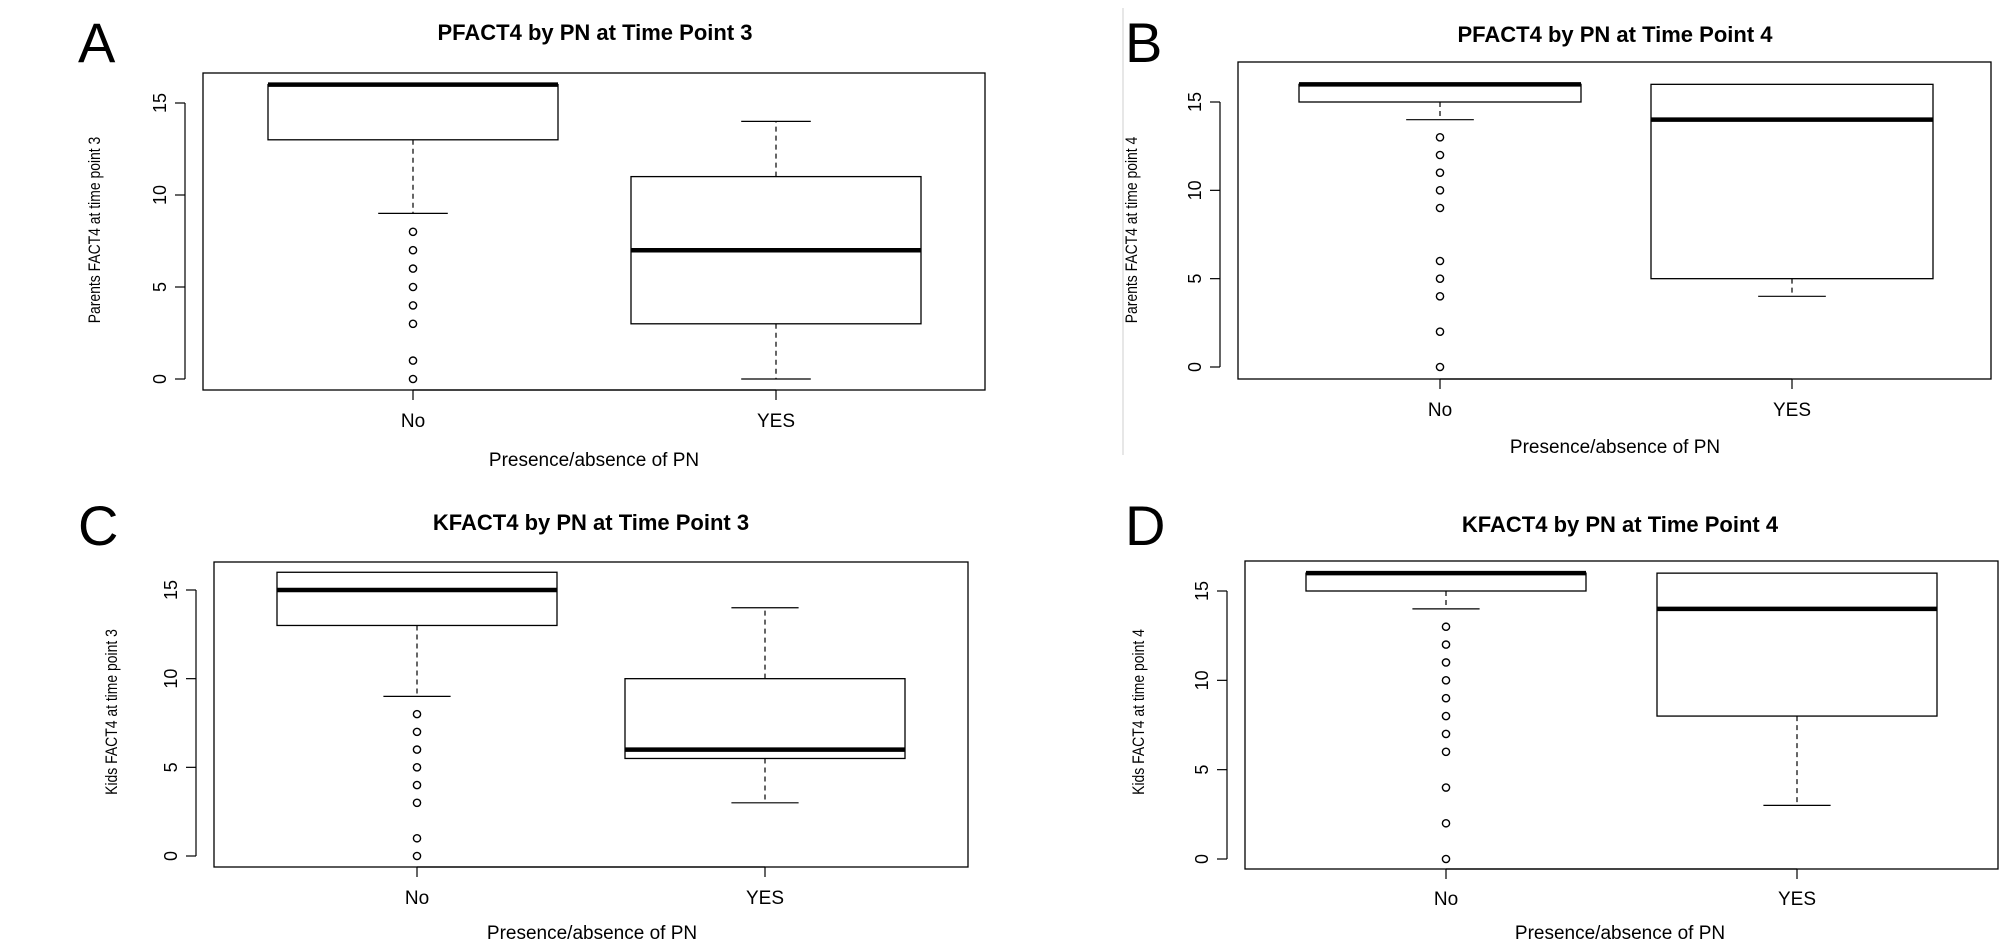  What do you see at coordinates (1620, 524) in the screenshot?
I see `chart-title: KFACT4 by PN at Time Point 4` at bounding box center [1620, 524].